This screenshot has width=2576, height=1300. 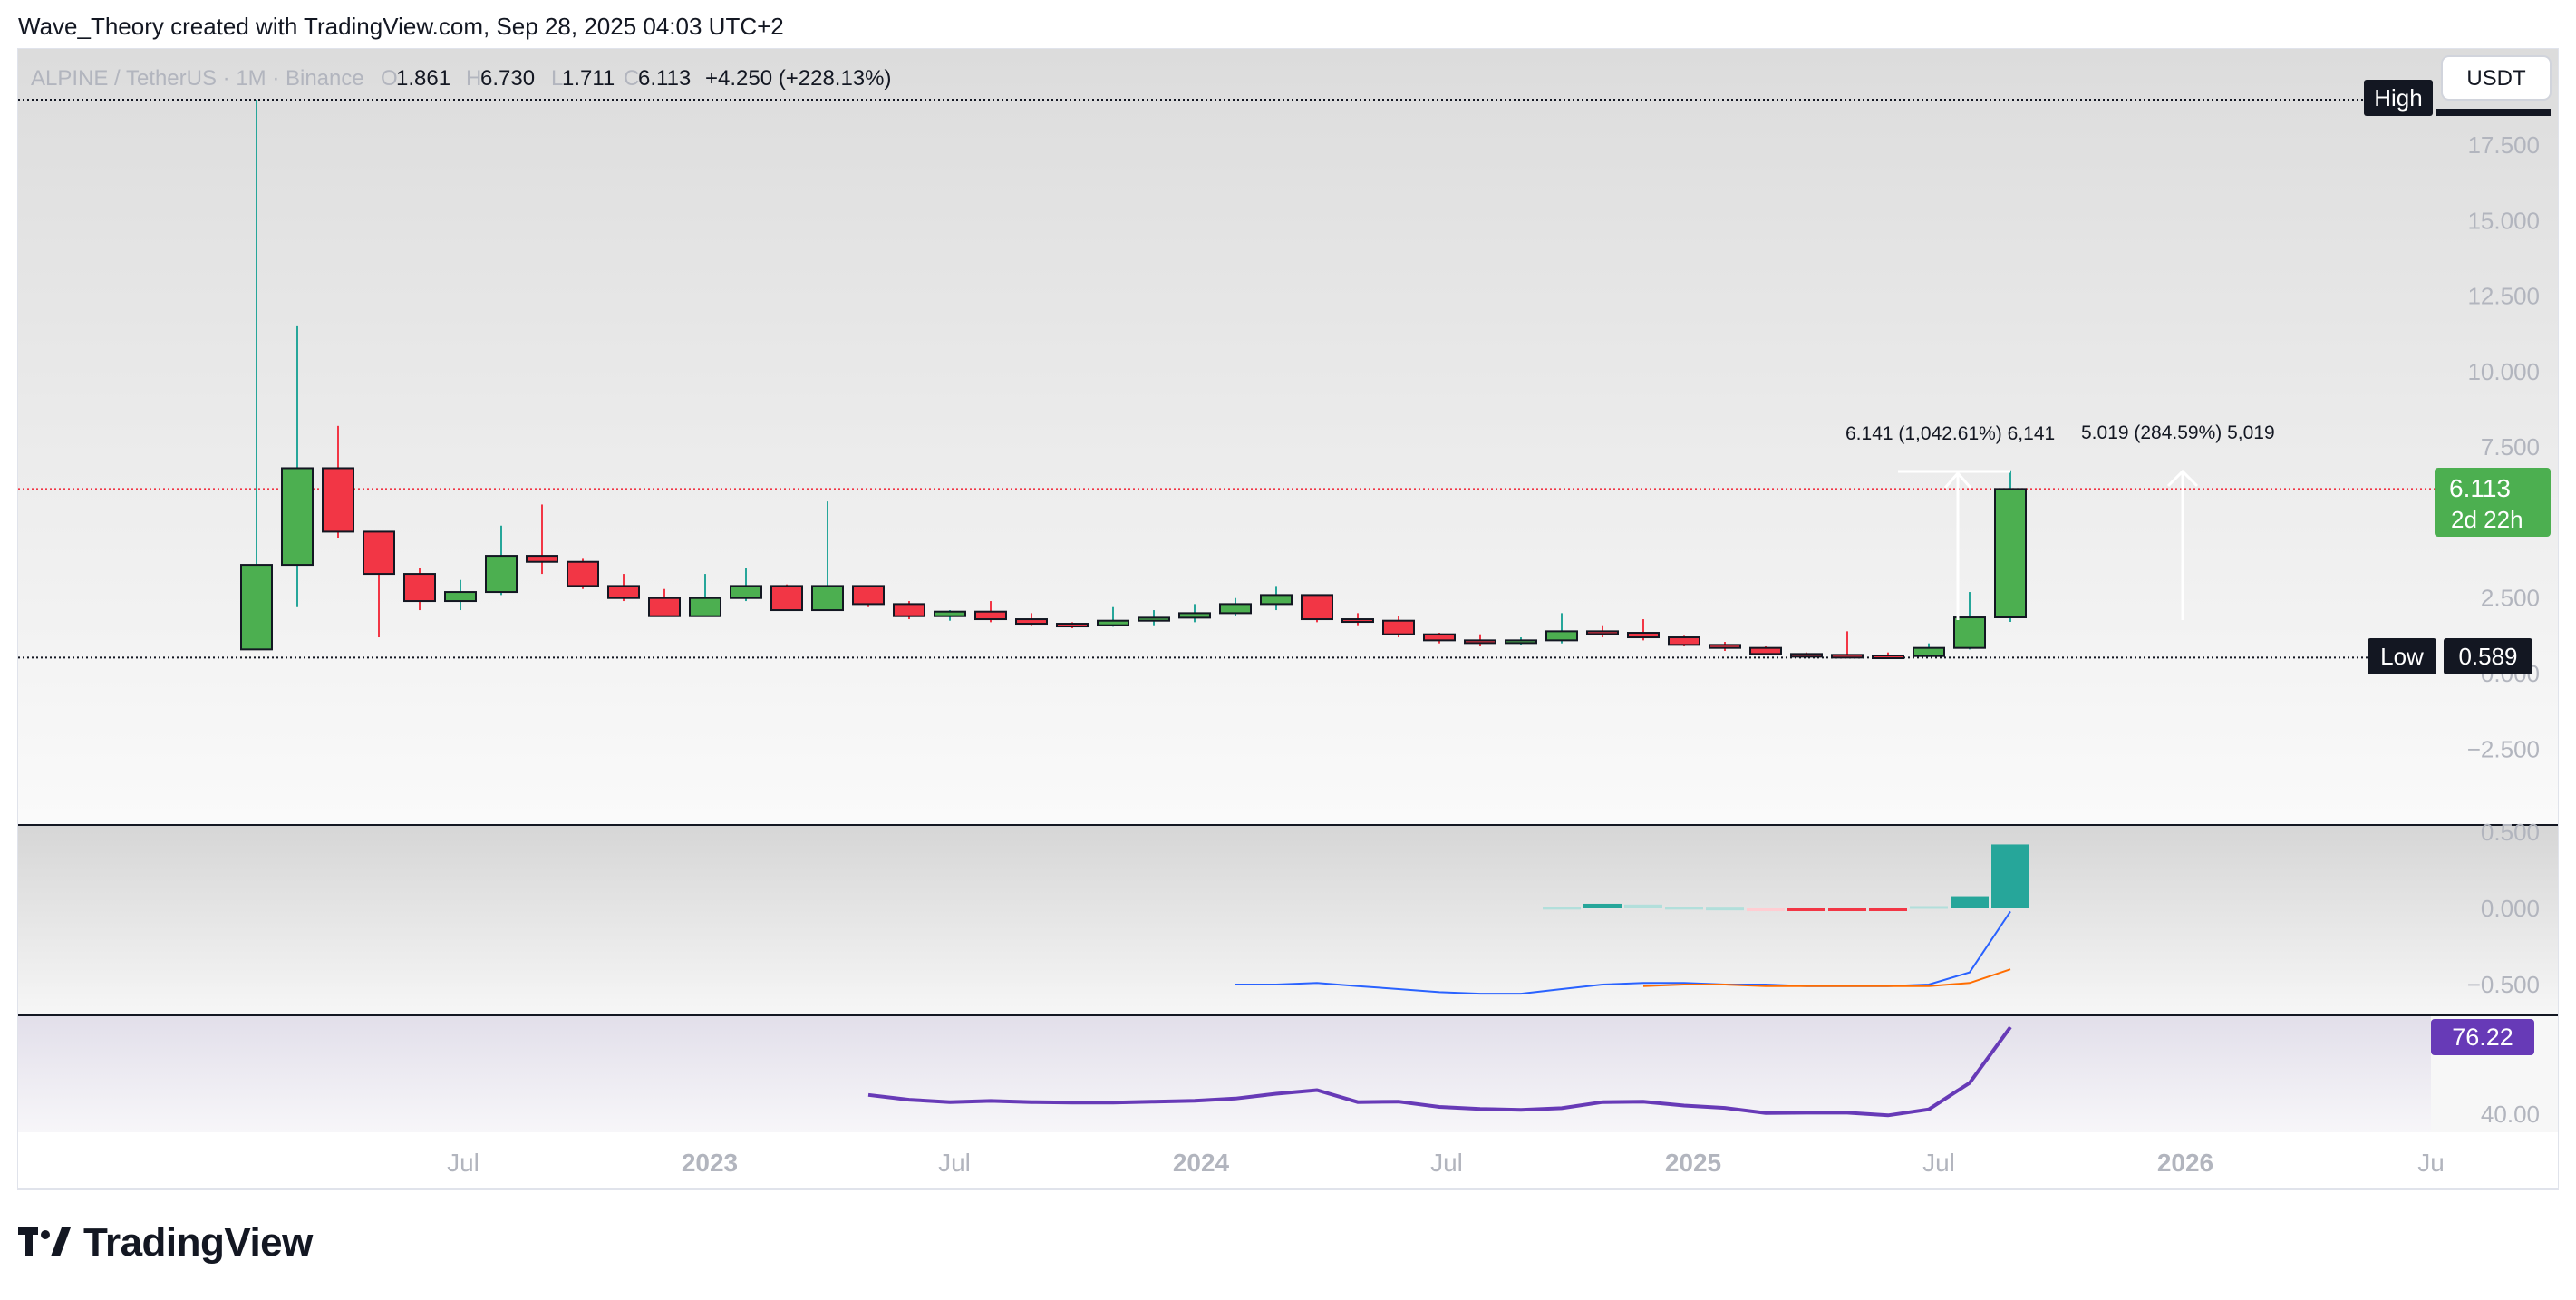 I want to click on rsi-line, so click(x=1439, y=1071).